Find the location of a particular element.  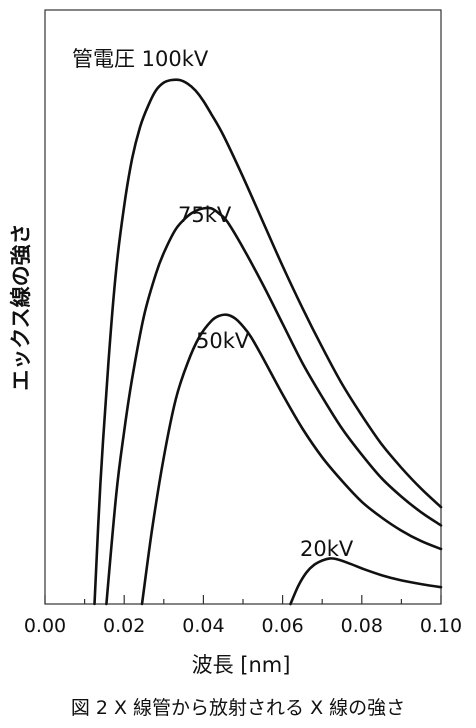

x-tick-label: 0.00 is located at coordinates (45, 626).